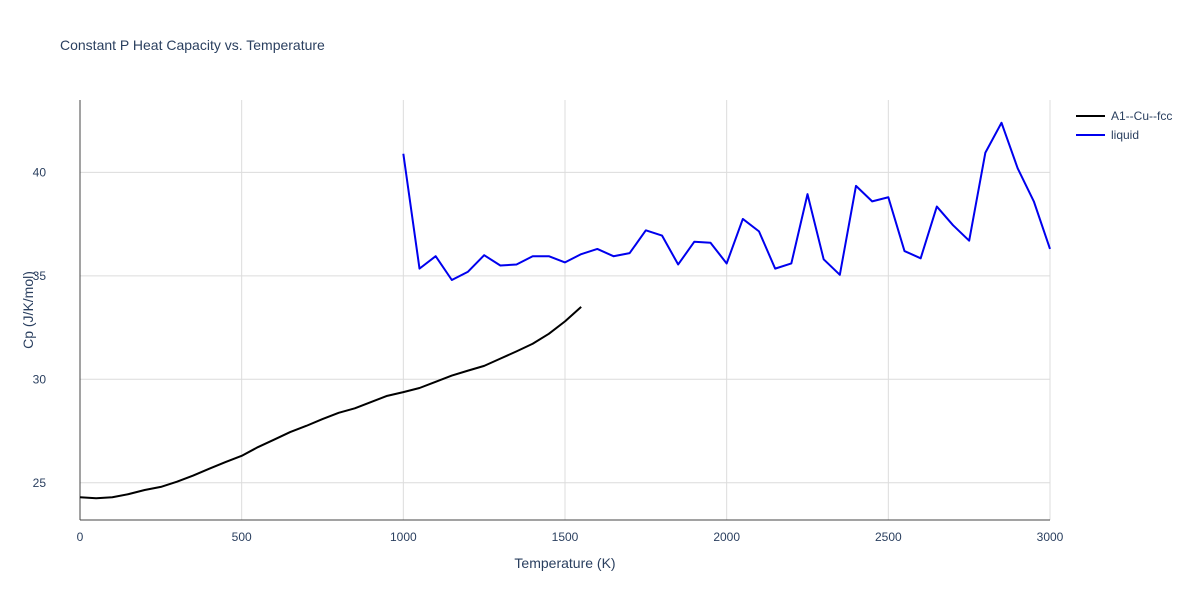  Describe the element at coordinates (40, 379) in the screenshot. I see `y-tick-label: 30` at that location.